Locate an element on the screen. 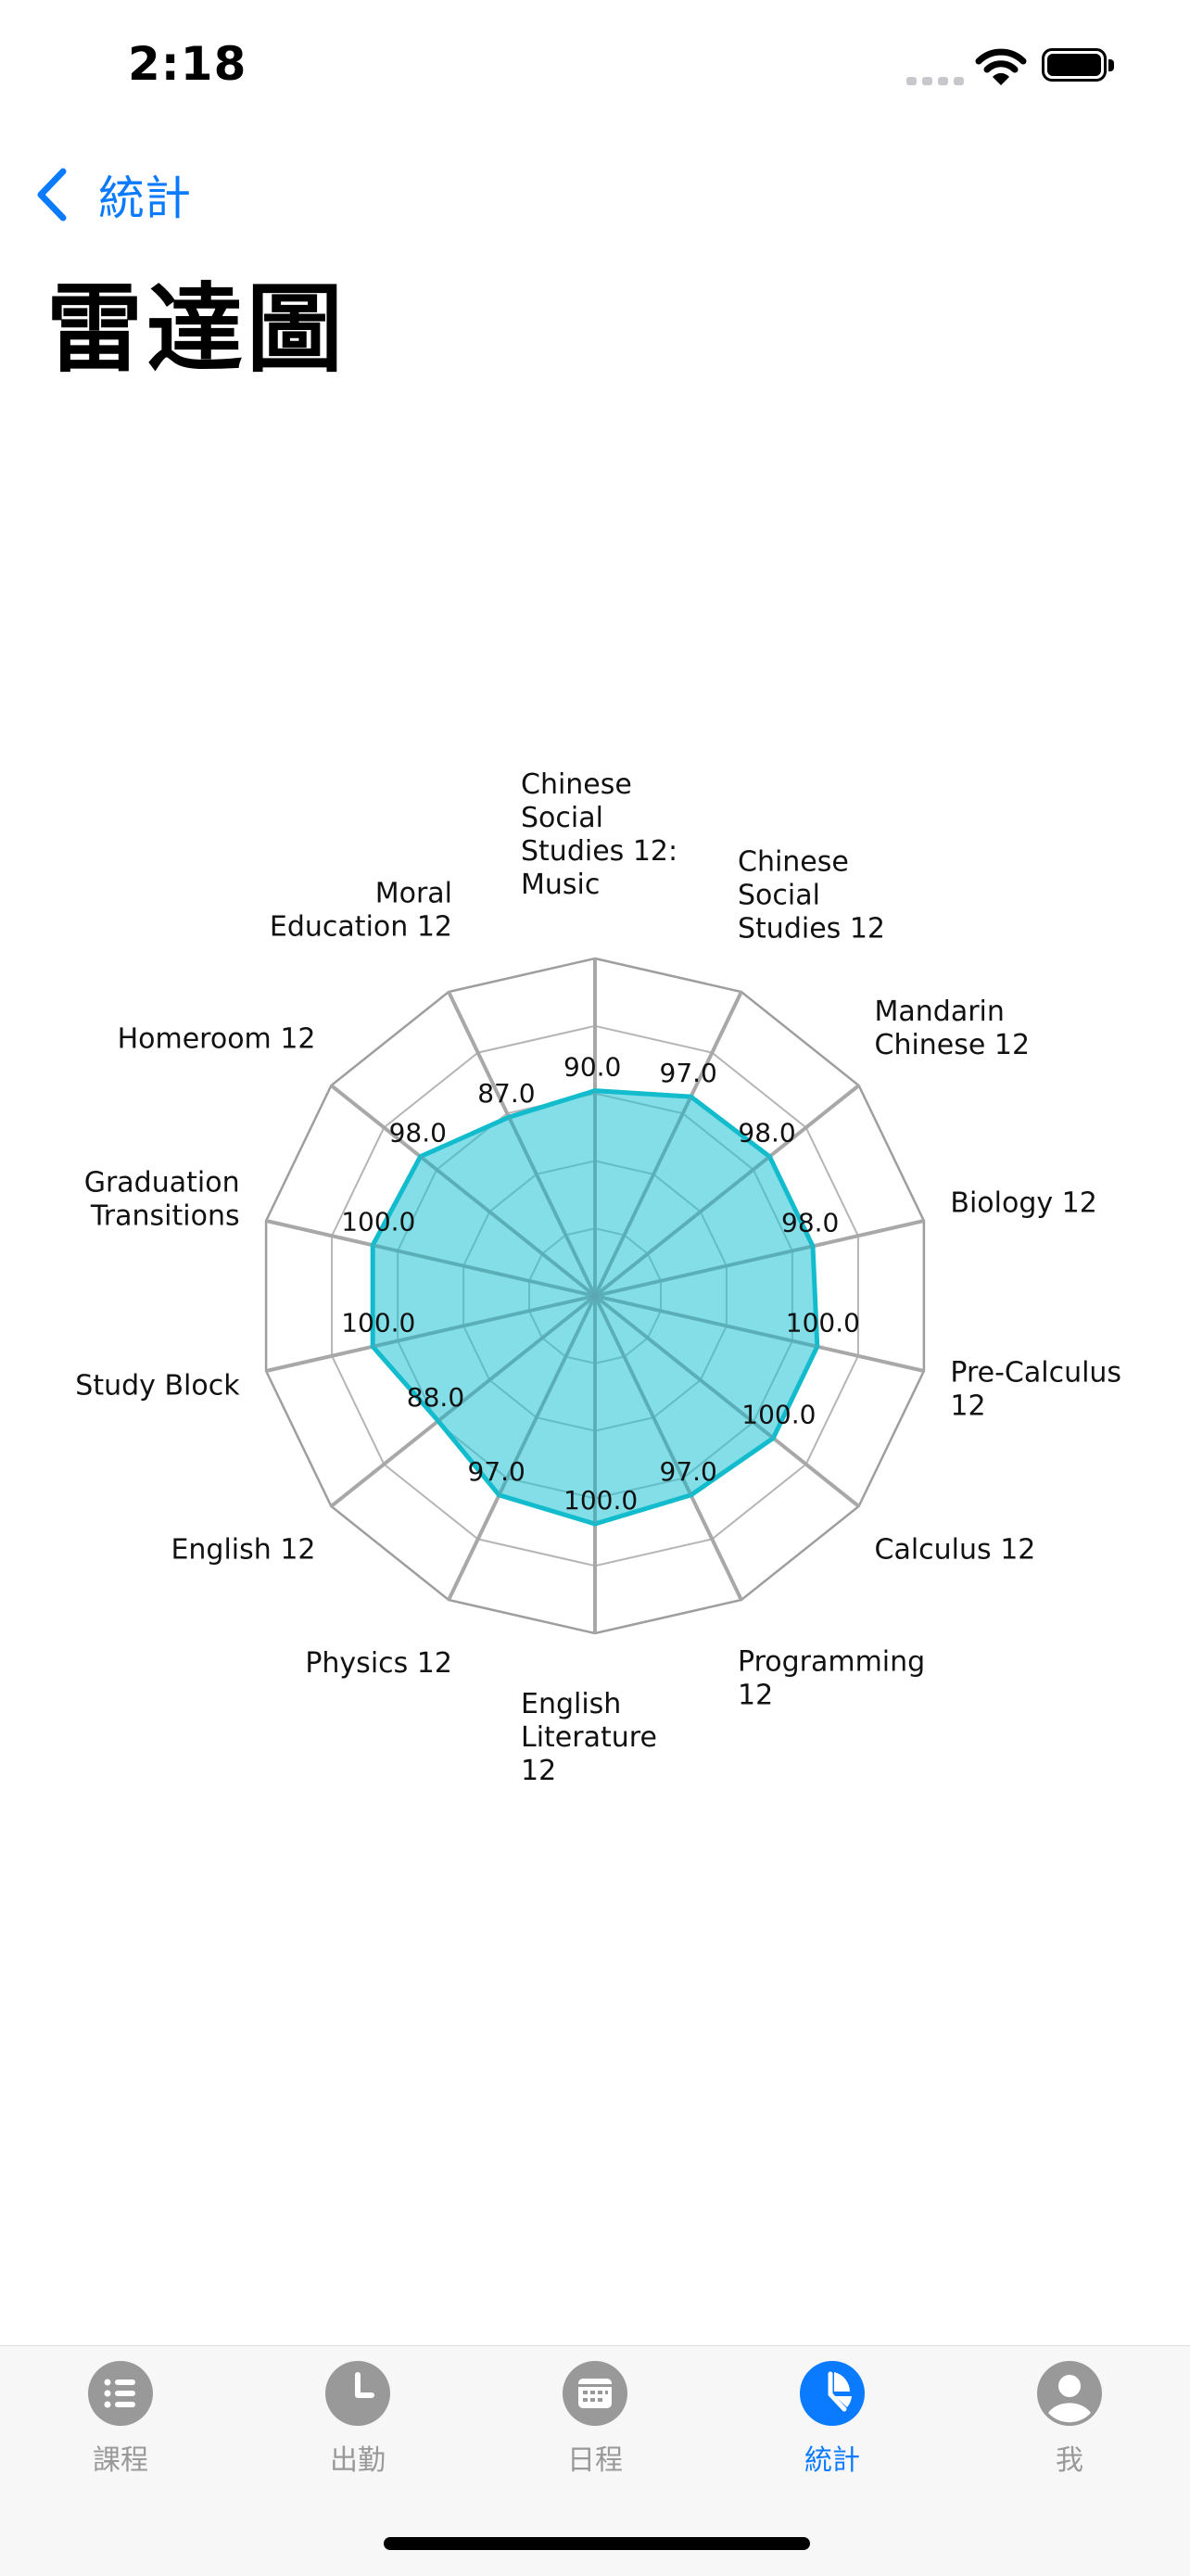  tab-profile: 我 is located at coordinates (1069, 2421).